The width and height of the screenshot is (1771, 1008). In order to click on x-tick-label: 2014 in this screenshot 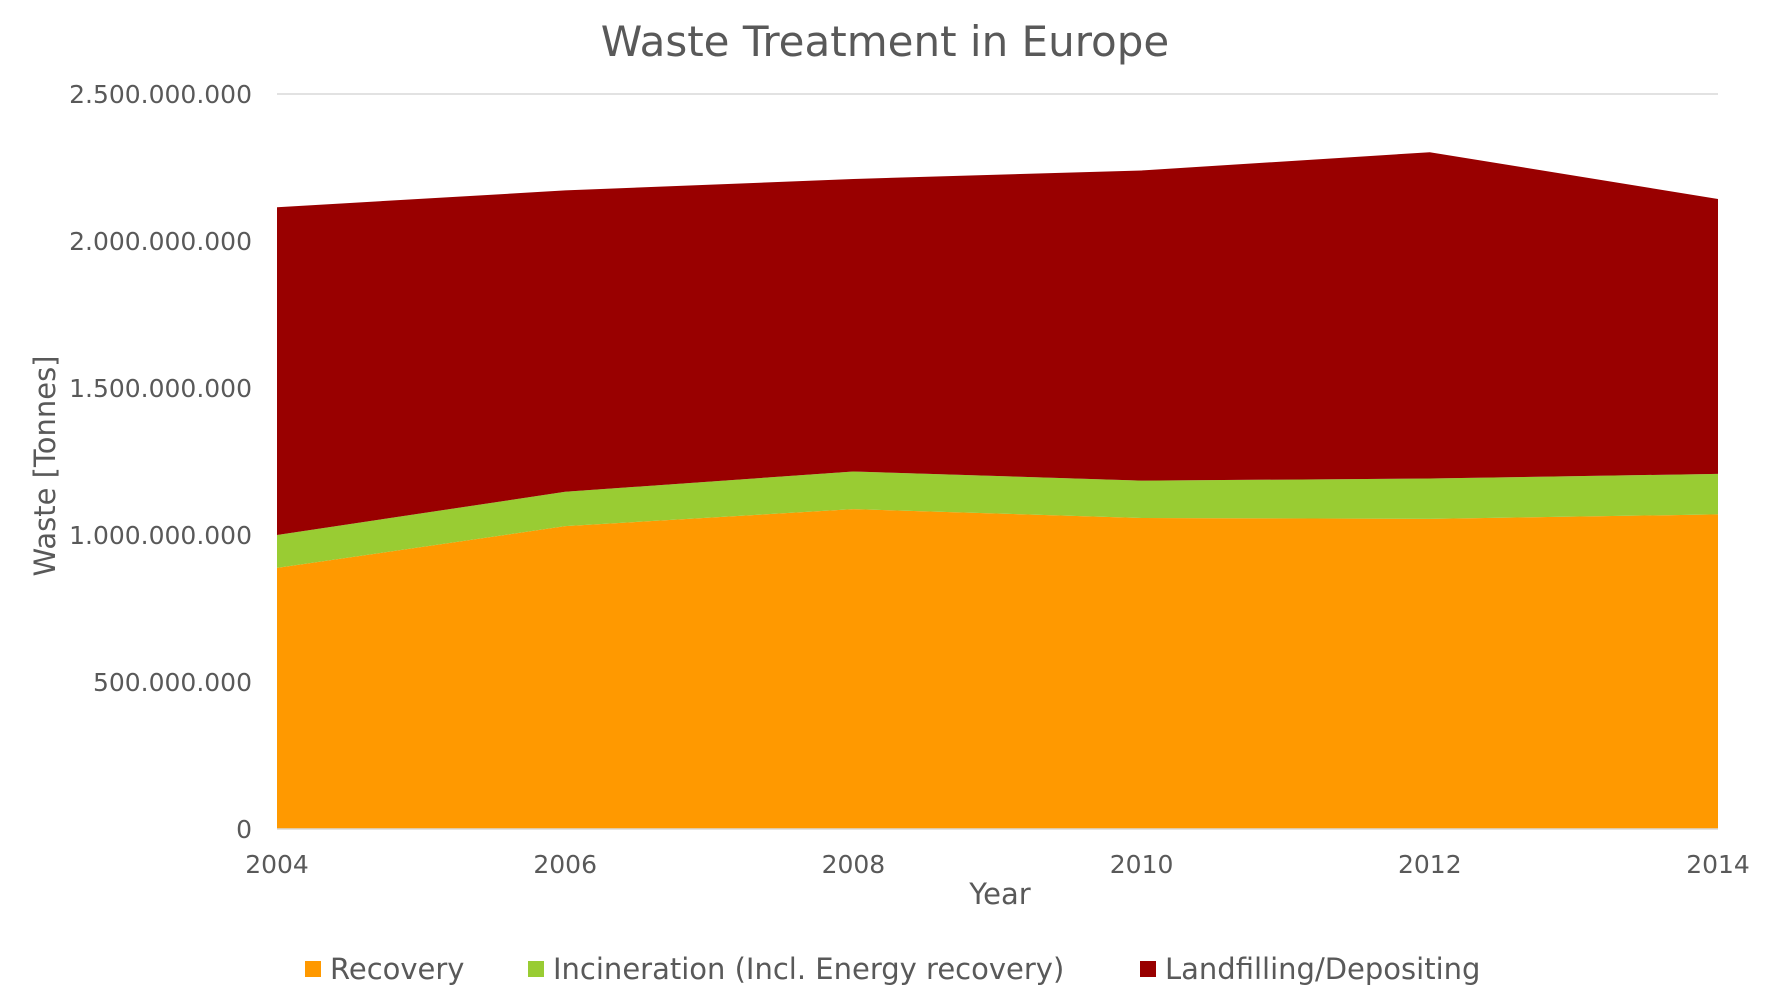, I will do `click(1718, 864)`.